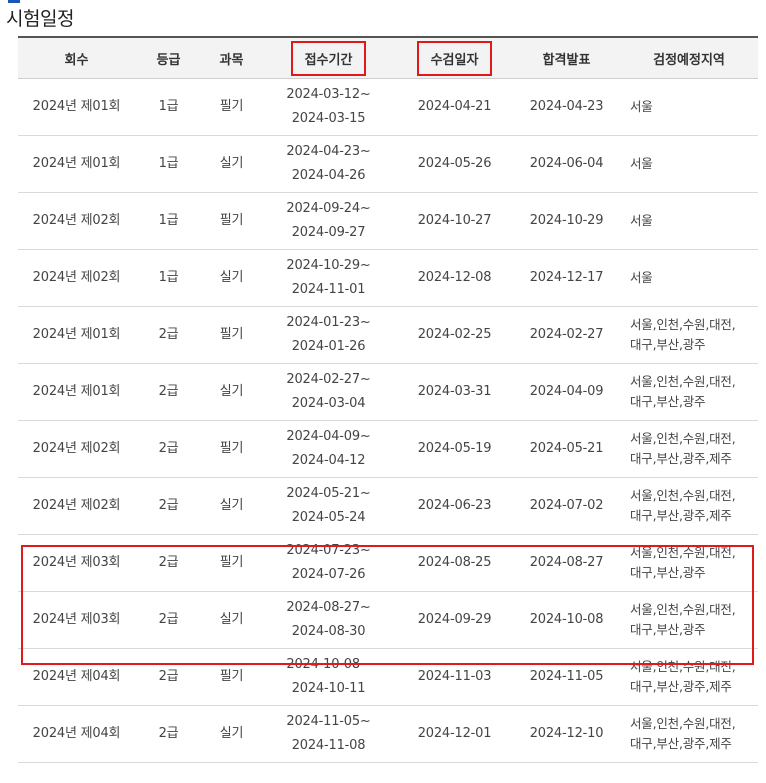  What do you see at coordinates (328, 745) in the screenshot?
I see `registration-end: 2024-11-08` at bounding box center [328, 745].